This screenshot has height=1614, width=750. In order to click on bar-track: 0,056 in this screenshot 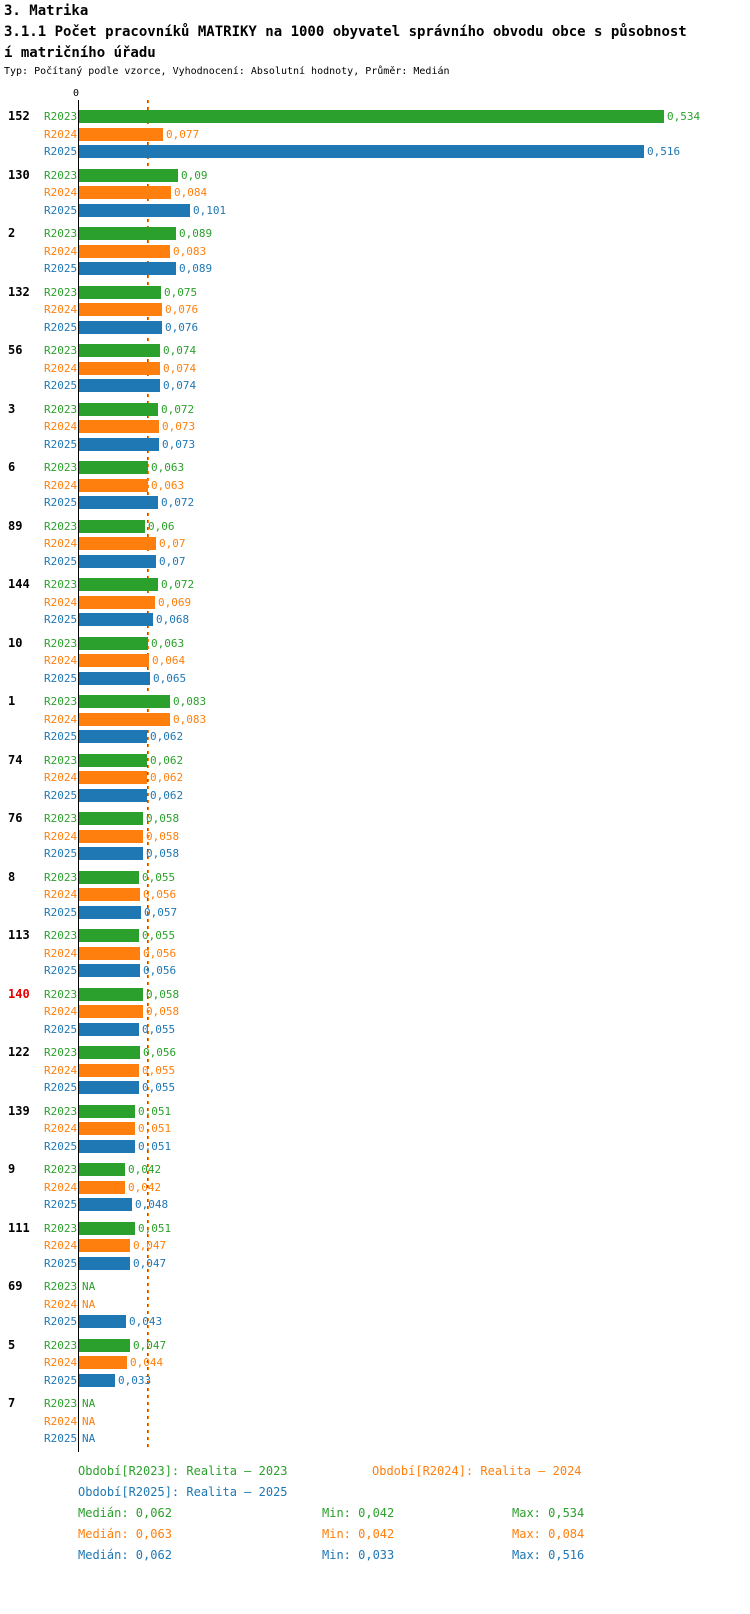, I will do `click(414, 1053)`.